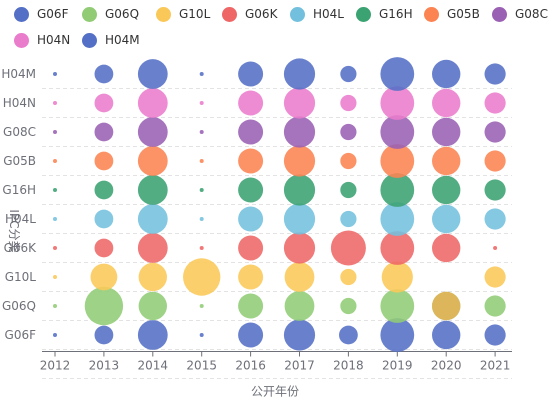  What do you see at coordinates (41, 14) in the screenshot?
I see `legend-item-g06f: G06F` at bounding box center [41, 14].